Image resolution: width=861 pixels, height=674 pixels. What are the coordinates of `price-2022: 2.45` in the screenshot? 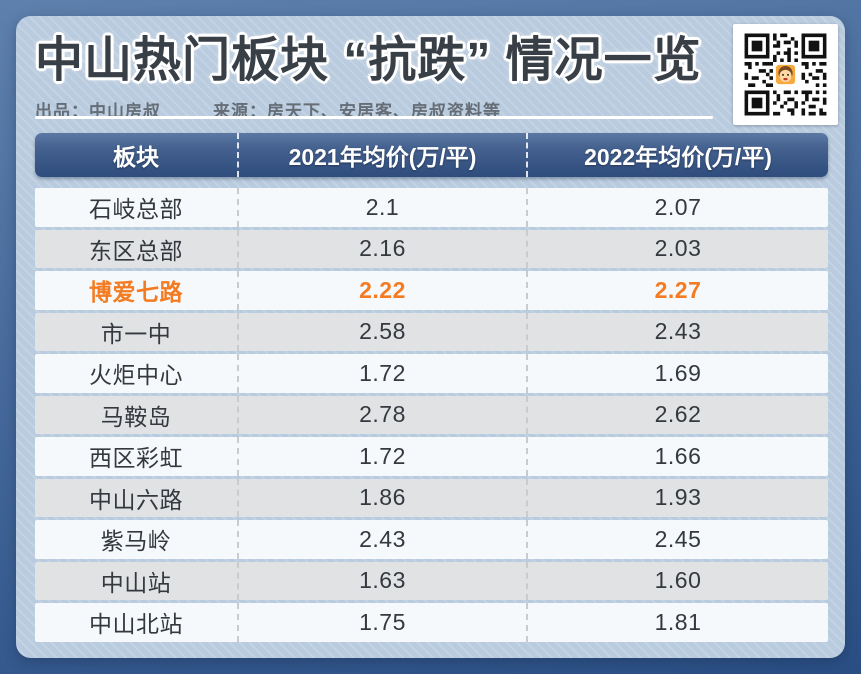 It's located at (677, 539).